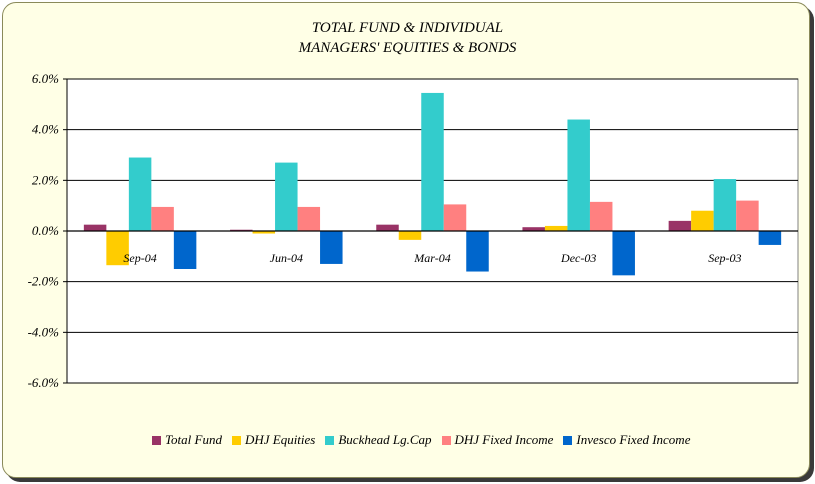 The height and width of the screenshot is (484, 815). Describe the element at coordinates (193, 439) in the screenshot. I see `legend-label: Total Fund` at that location.